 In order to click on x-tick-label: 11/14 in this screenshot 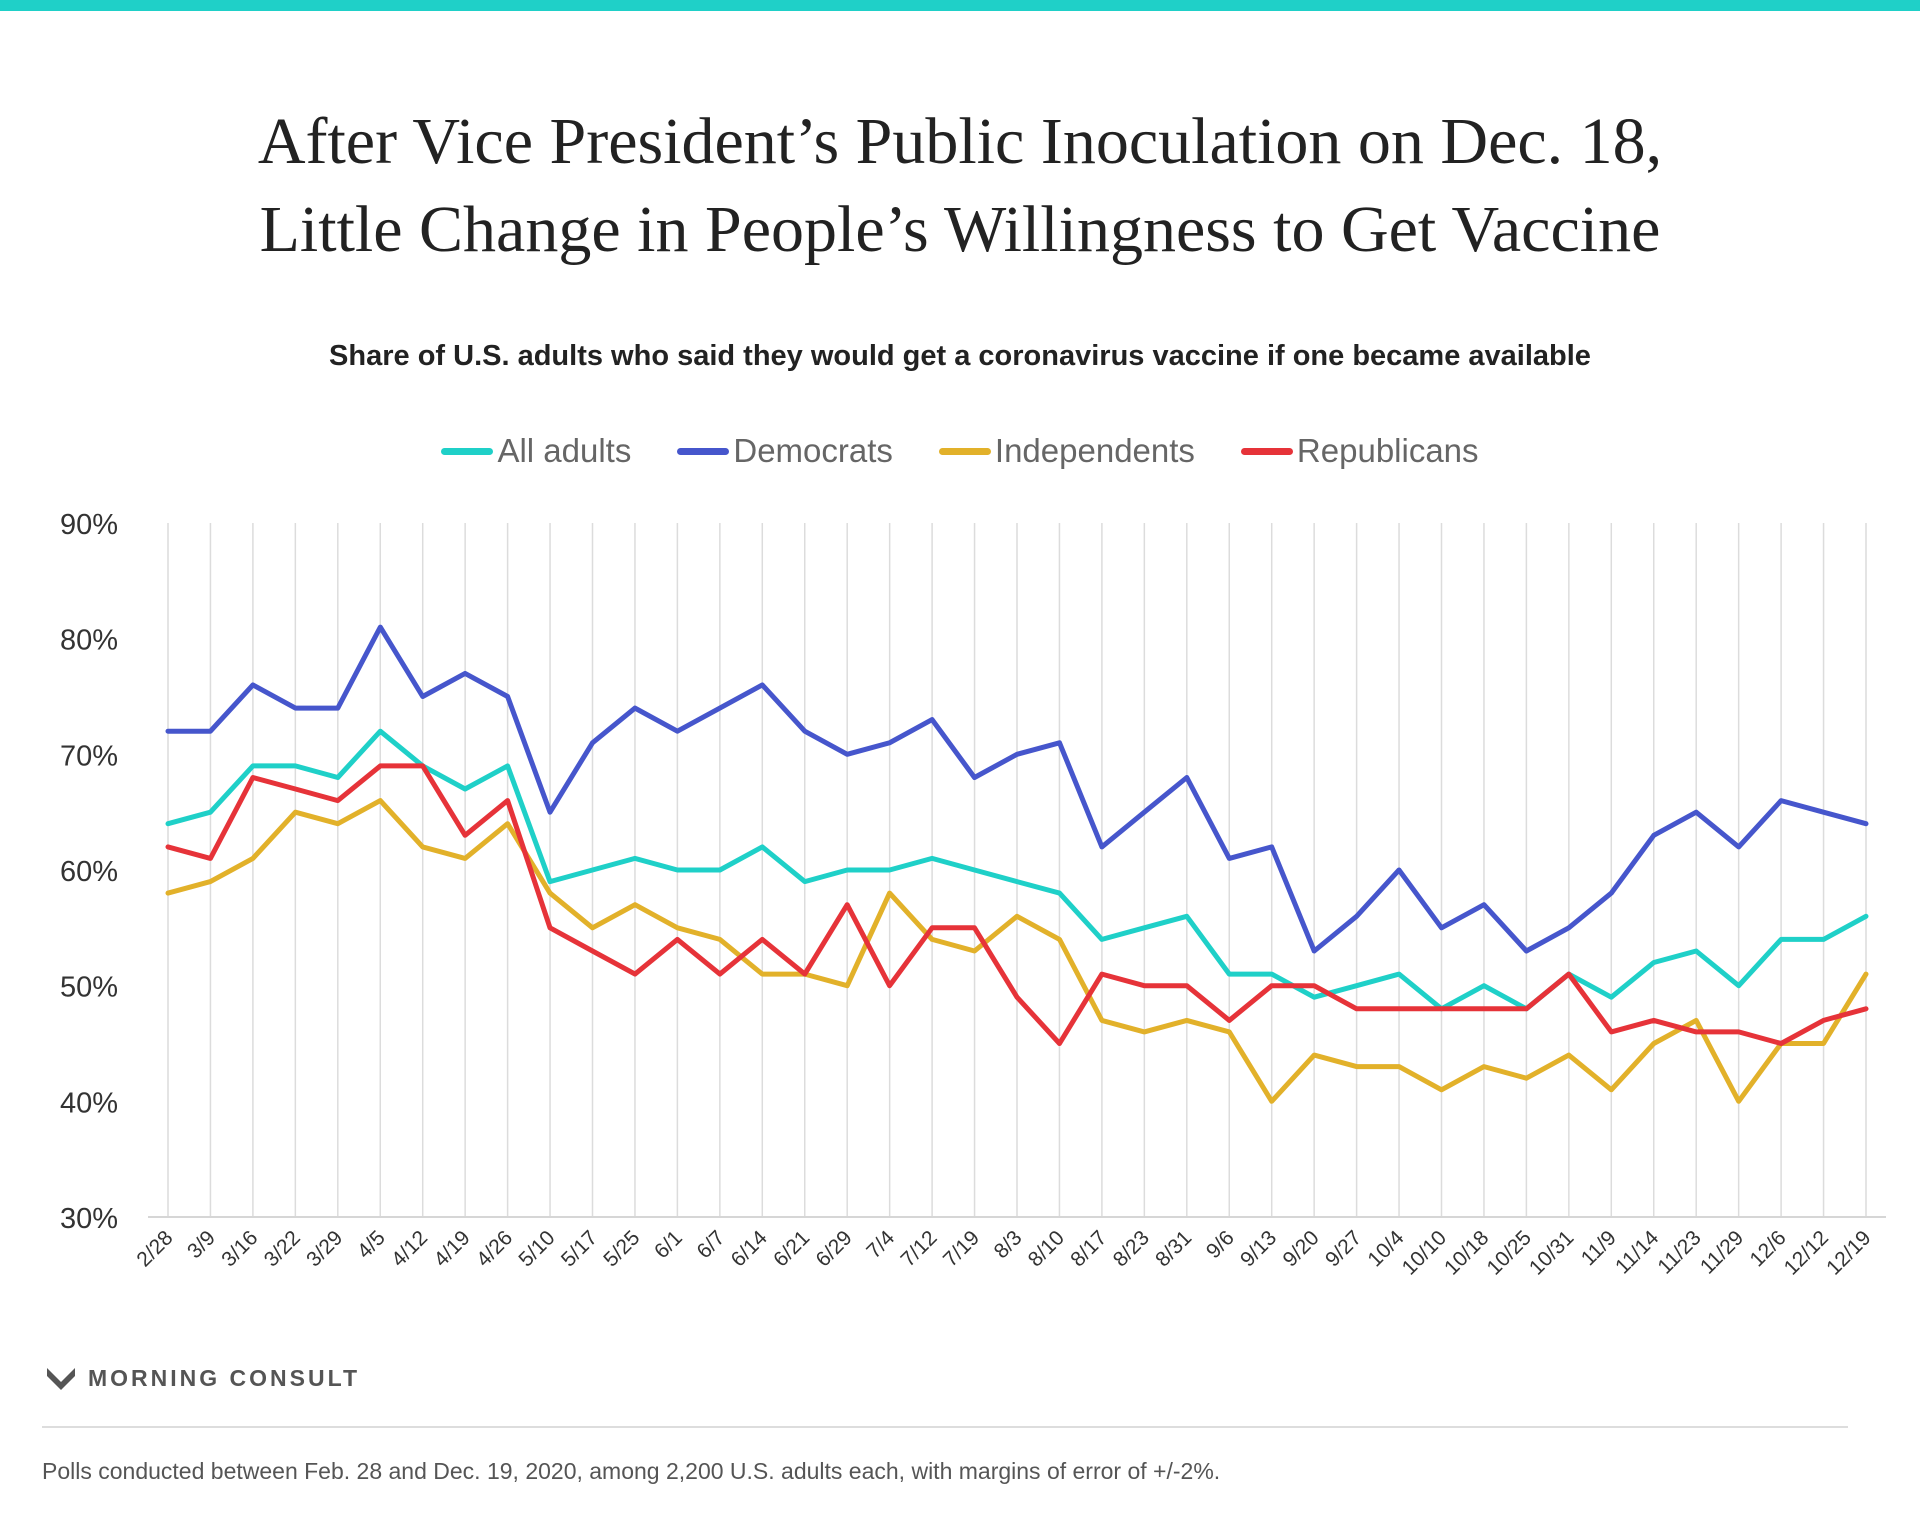, I will do `click(1637, 1252)`.